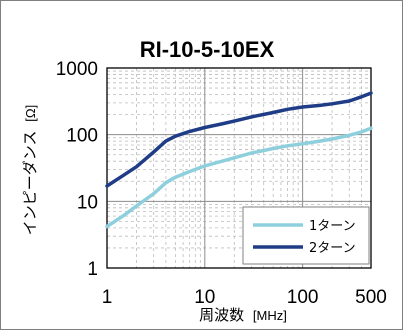 Image resolution: width=403 pixels, height=330 pixels. What do you see at coordinates (77, 169) in the screenshot?
I see `y-tick-labels: 1 10 100 1000` at bounding box center [77, 169].